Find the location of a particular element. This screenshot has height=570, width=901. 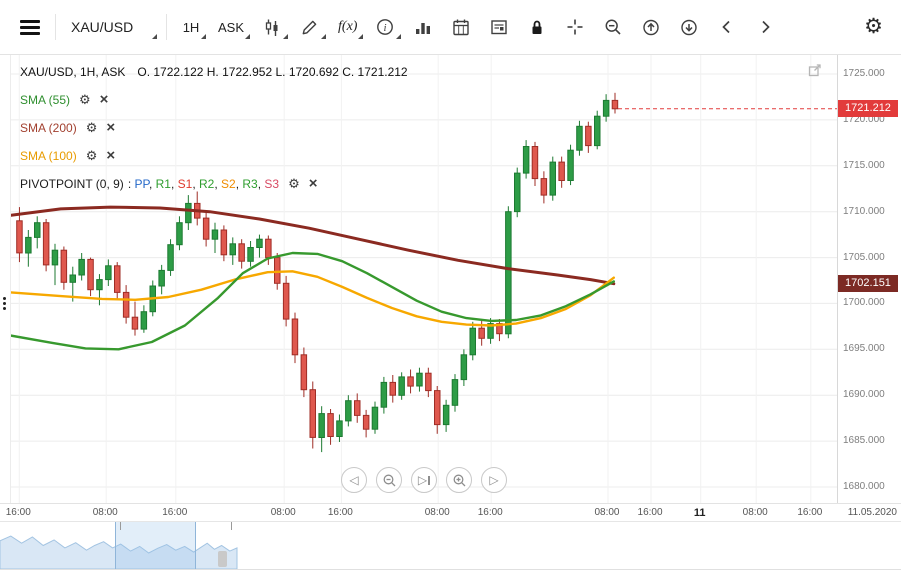

navigator-area is located at coordinates (119, 552).